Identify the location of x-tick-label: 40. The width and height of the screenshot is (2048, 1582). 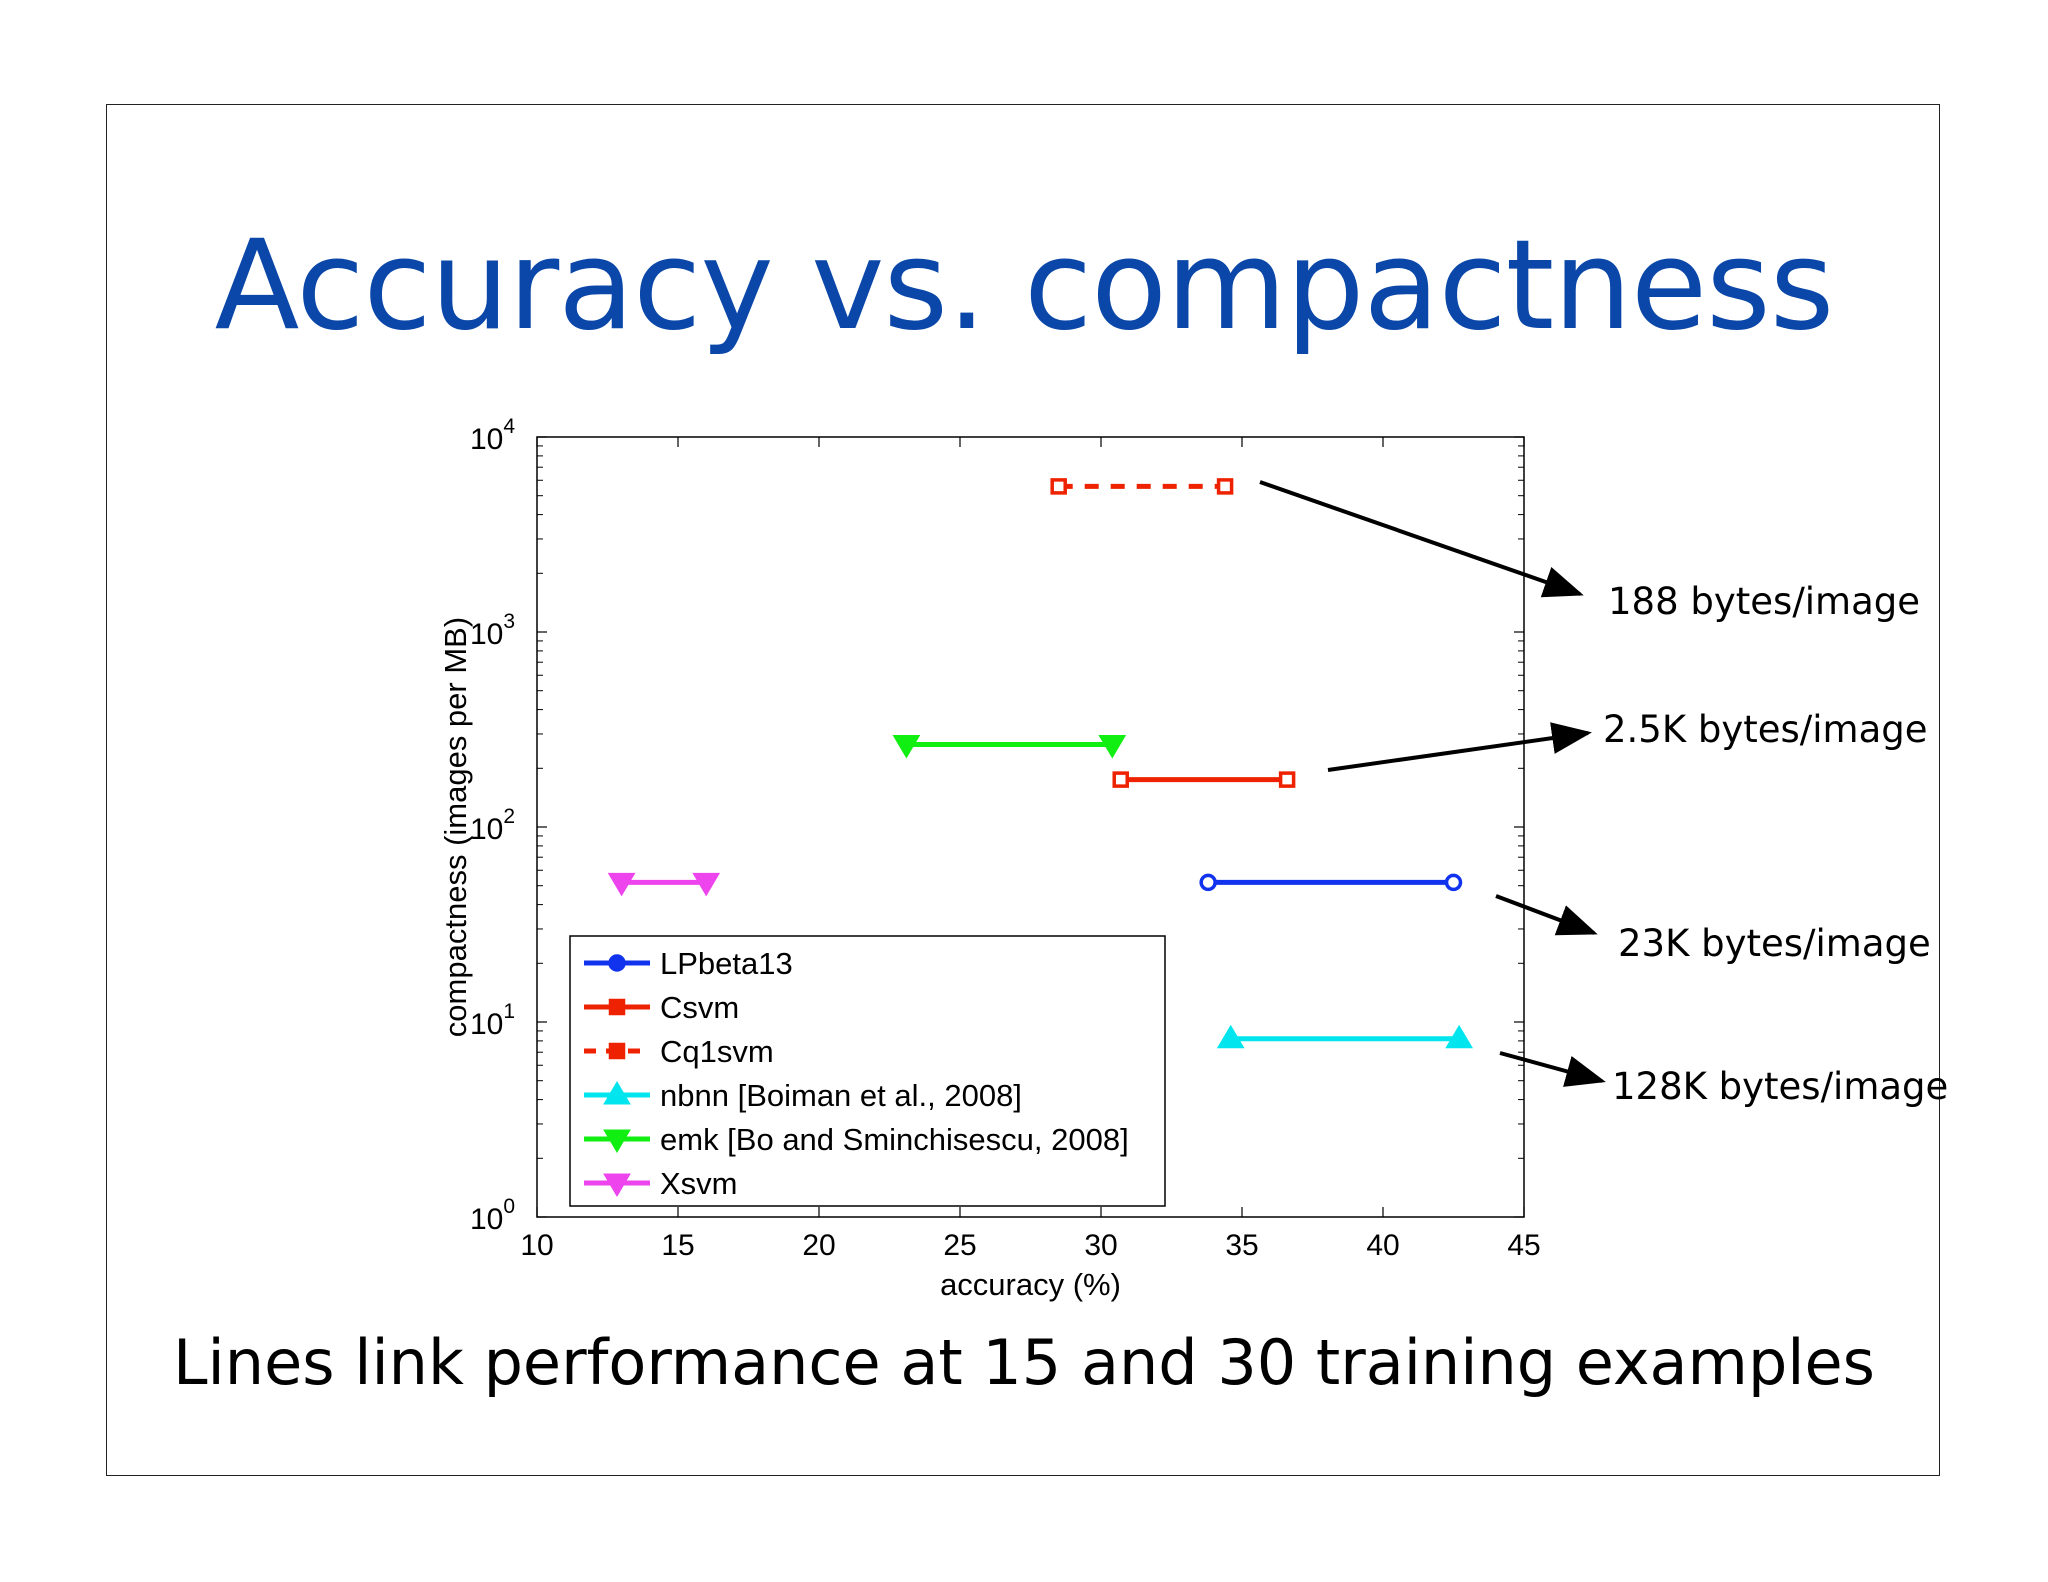
(1382, 1245).